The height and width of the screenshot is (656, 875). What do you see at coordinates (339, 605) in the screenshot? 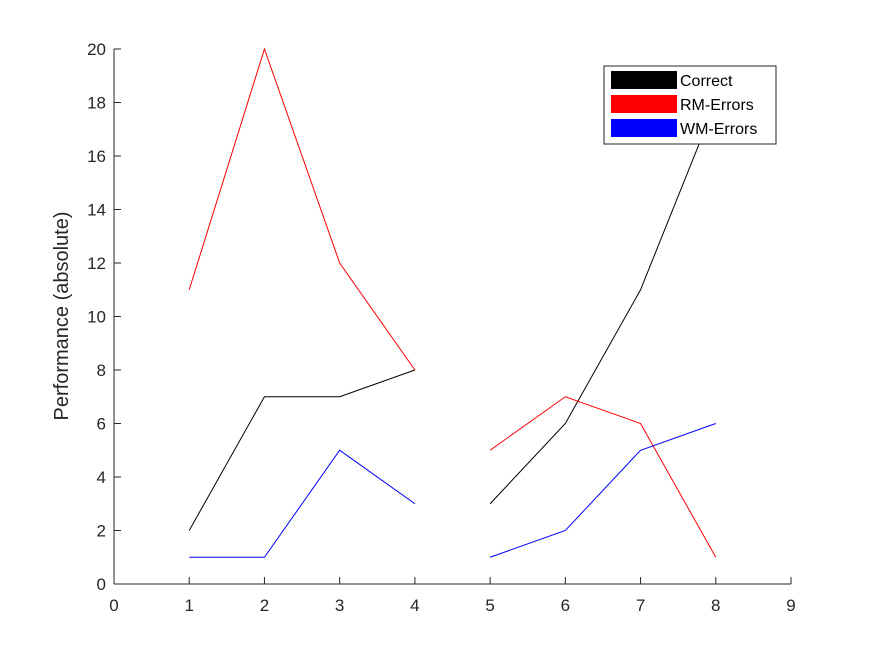
I see `x-tick-label: 3` at bounding box center [339, 605].